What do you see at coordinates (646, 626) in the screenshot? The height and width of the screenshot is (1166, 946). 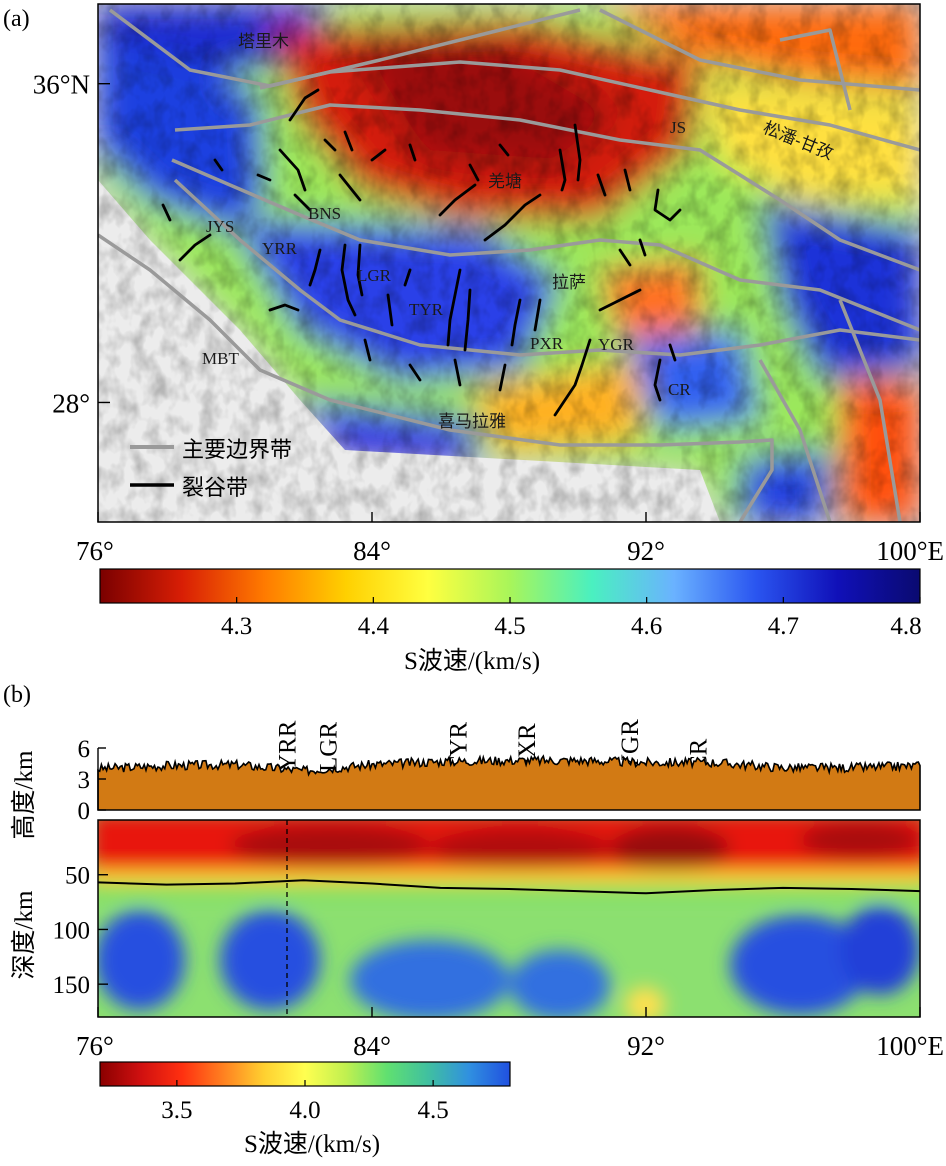 I see `colorbar-tick-label: 4.6` at bounding box center [646, 626].